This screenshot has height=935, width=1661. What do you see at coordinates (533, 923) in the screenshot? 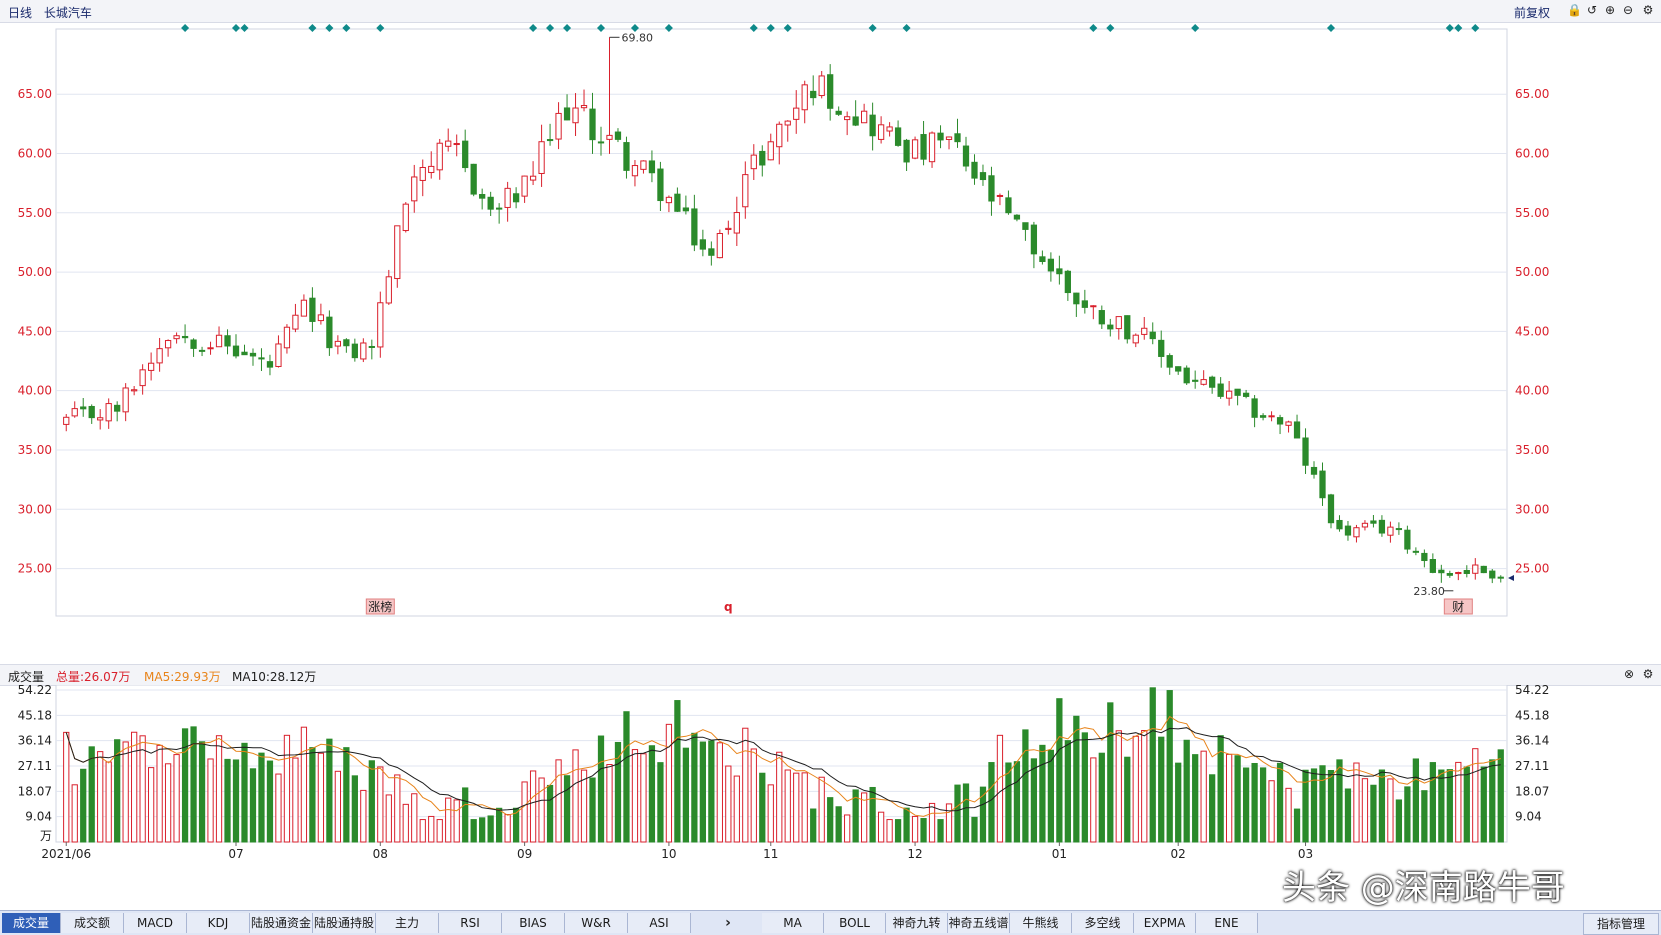
I see `tab-8: BIAS` at bounding box center [533, 923].